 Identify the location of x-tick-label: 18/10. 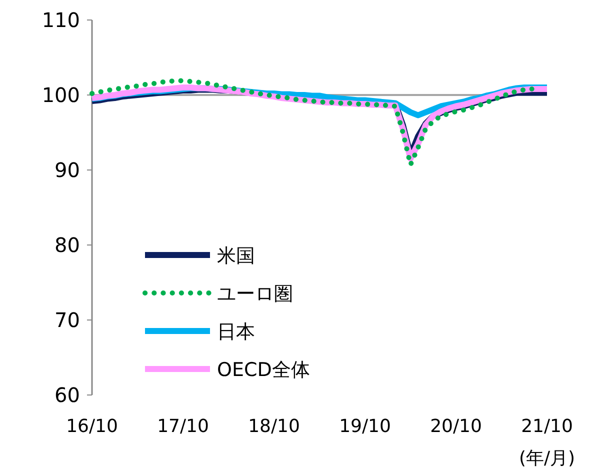
(274, 426).